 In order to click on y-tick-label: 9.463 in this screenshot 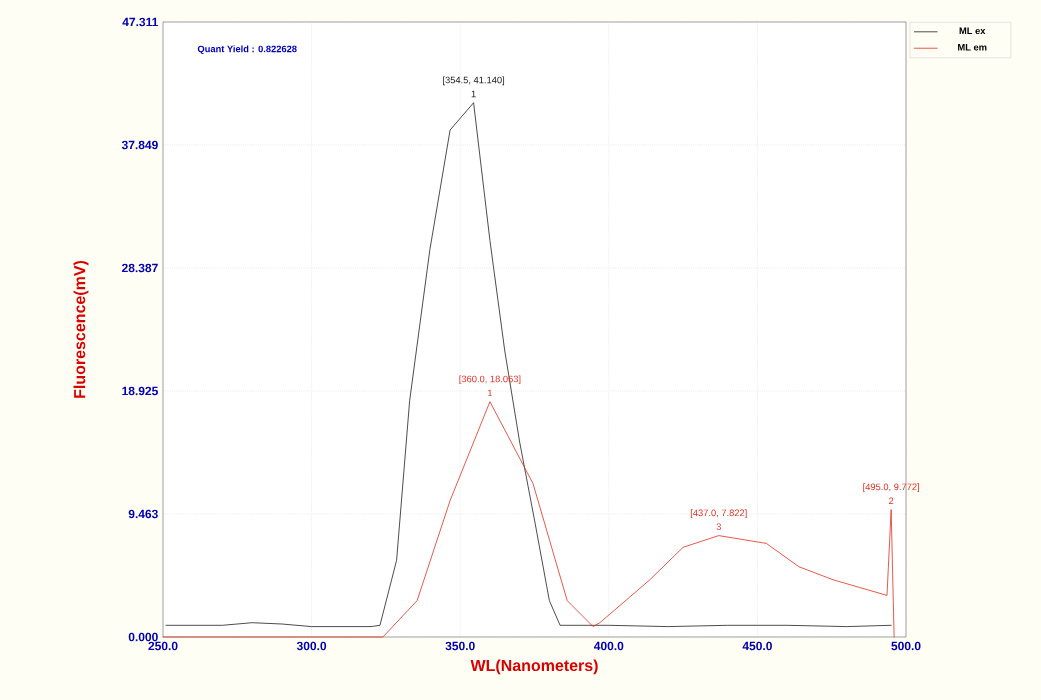, I will do `click(143, 514)`.